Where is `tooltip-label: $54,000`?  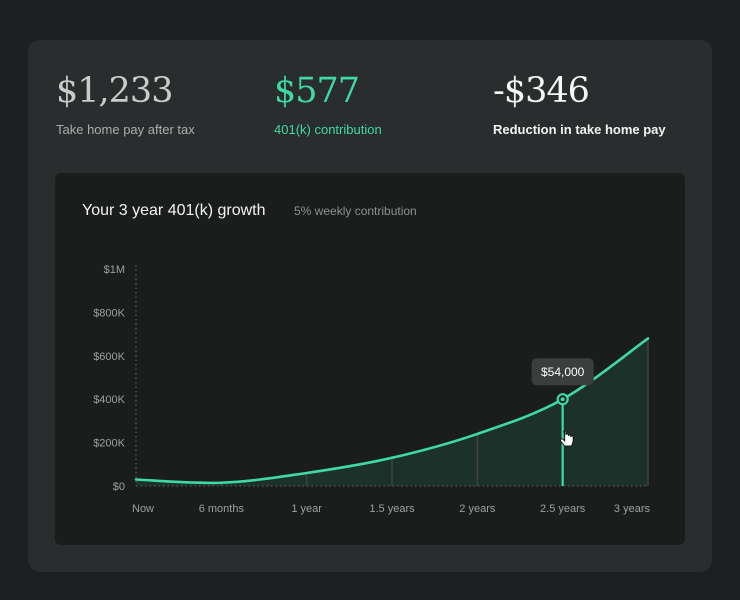 tooltip-label: $54,000 is located at coordinates (563, 372).